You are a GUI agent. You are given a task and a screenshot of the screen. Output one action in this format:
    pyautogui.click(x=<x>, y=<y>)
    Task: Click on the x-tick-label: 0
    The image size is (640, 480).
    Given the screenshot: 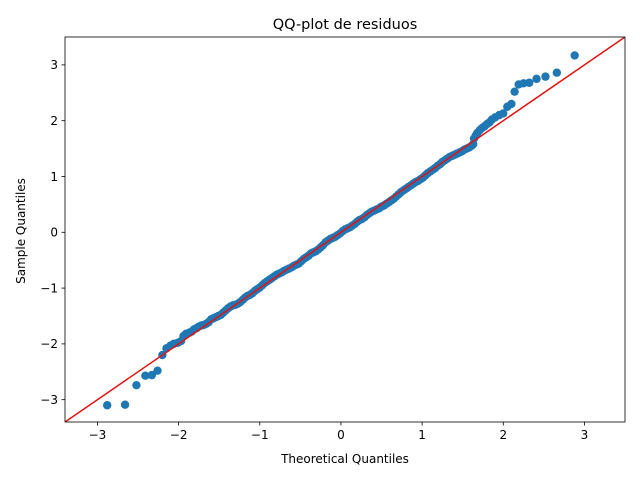 What is the action you would take?
    pyautogui.click(x=341, y=435)
    